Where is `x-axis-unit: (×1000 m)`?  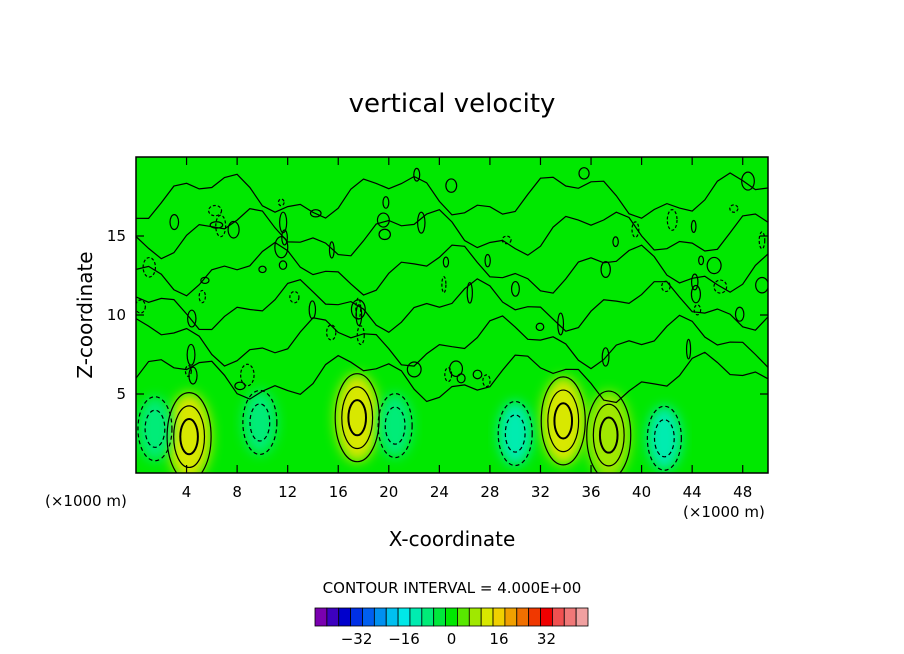
x-axis-unit: (×1000 m) is located at coordinates (86, 501).